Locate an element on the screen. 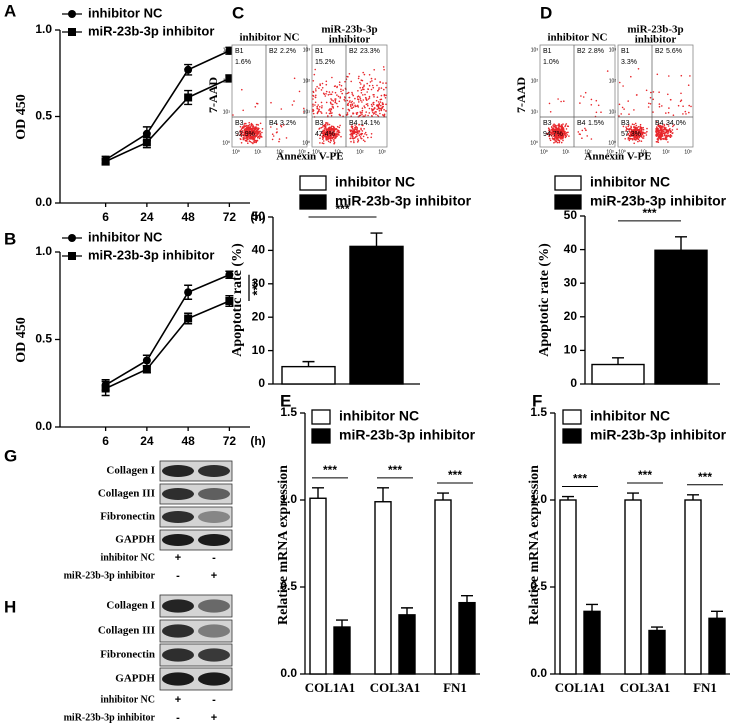 The width and height of the screenshot is (753, 725). significance: *** is located at coordinates (256, 287).